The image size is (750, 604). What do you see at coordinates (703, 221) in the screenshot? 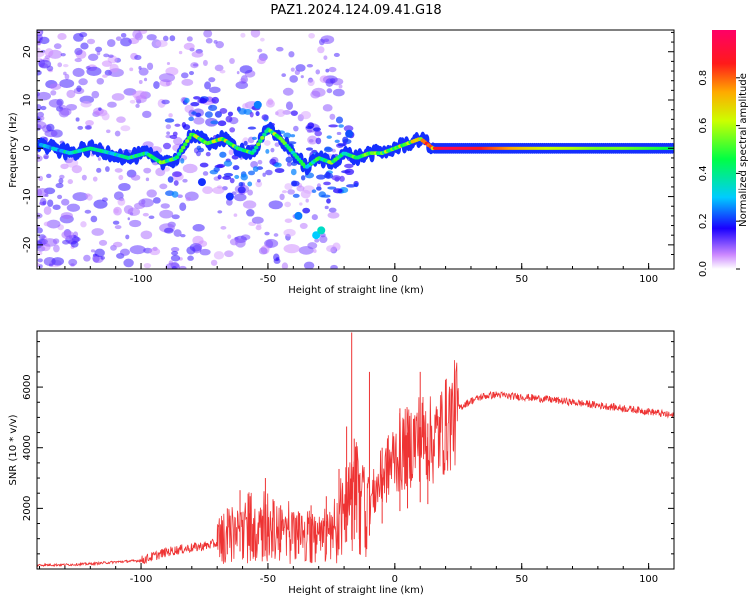
I see `colorbar-tick-label: 0.2` at bounding box center [703, 221].